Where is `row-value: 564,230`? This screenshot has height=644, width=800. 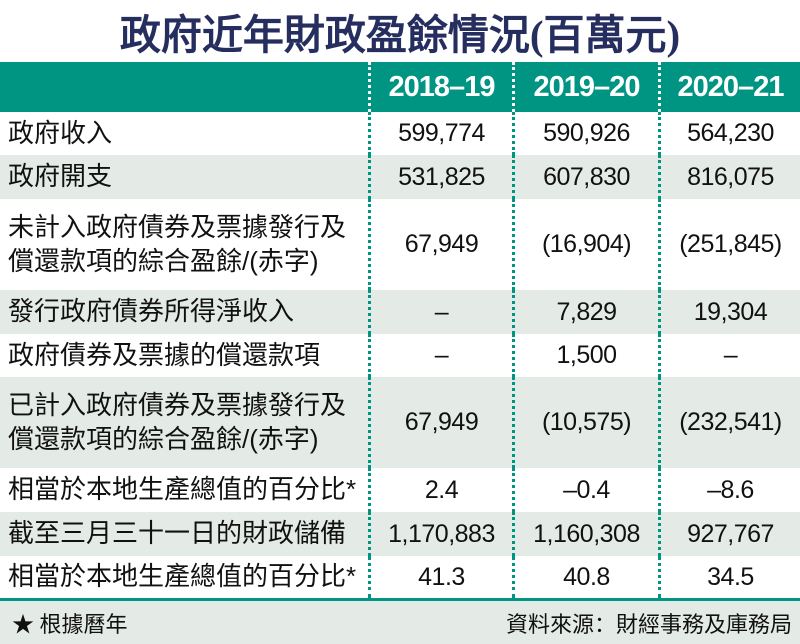 row-value: 564,230 is located at coordinates (729, 133).